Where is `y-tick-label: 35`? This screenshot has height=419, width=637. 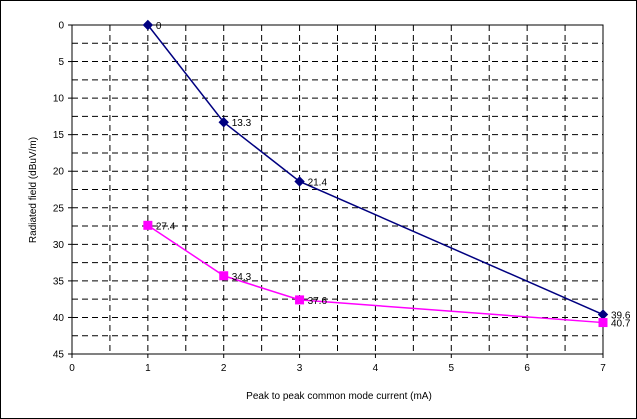 y-tick-label: 35 is located at coordinates (59, 281).